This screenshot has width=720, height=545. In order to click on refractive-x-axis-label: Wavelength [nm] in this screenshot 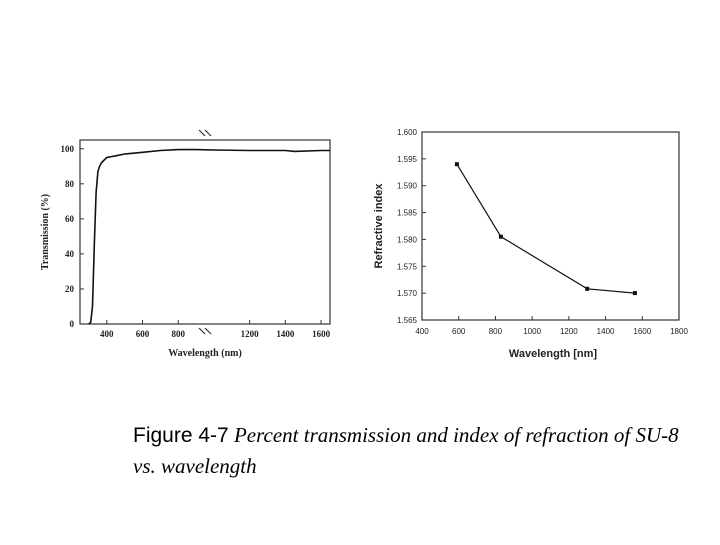, I will do `click(553, 354)`.